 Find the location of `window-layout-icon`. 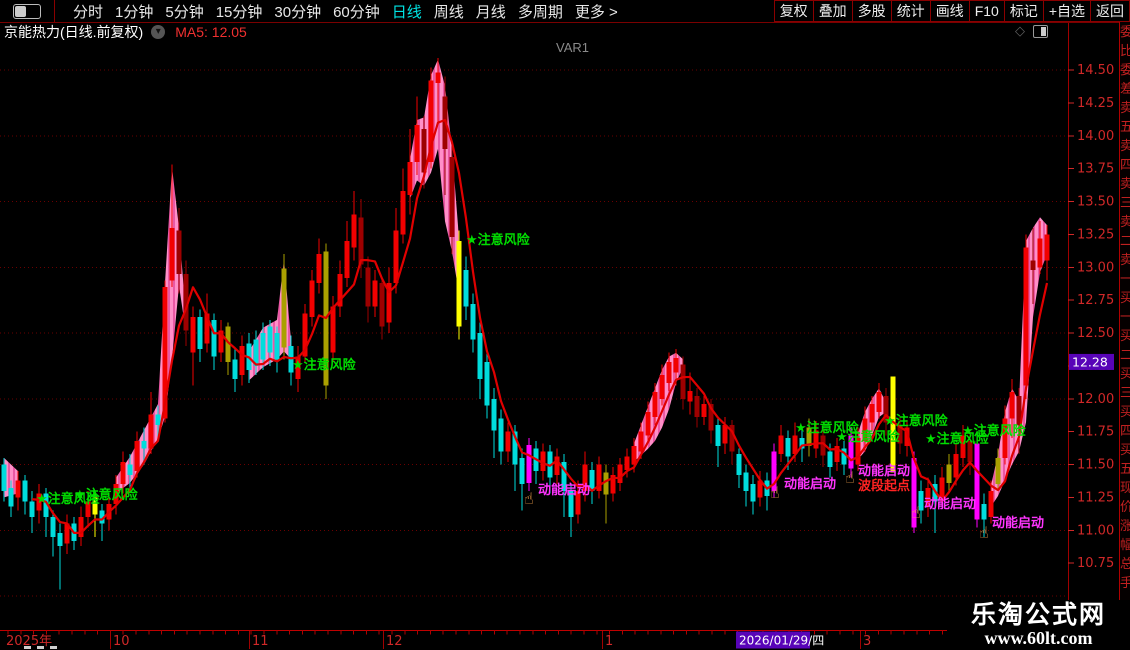

window-layout-icon is located at coordinates (1040, 31).